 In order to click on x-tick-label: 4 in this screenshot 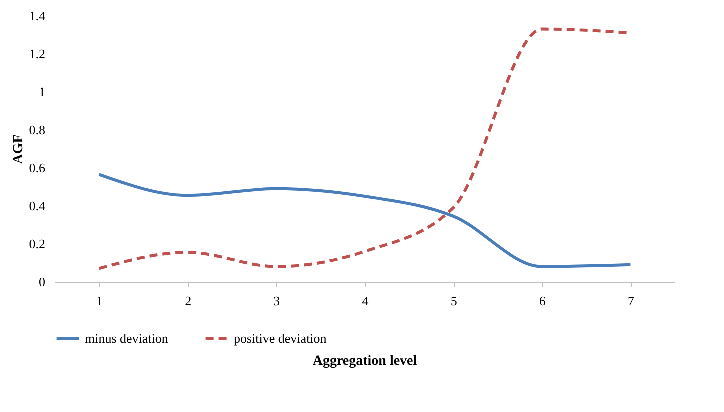, I will do `click(366, 301)`.